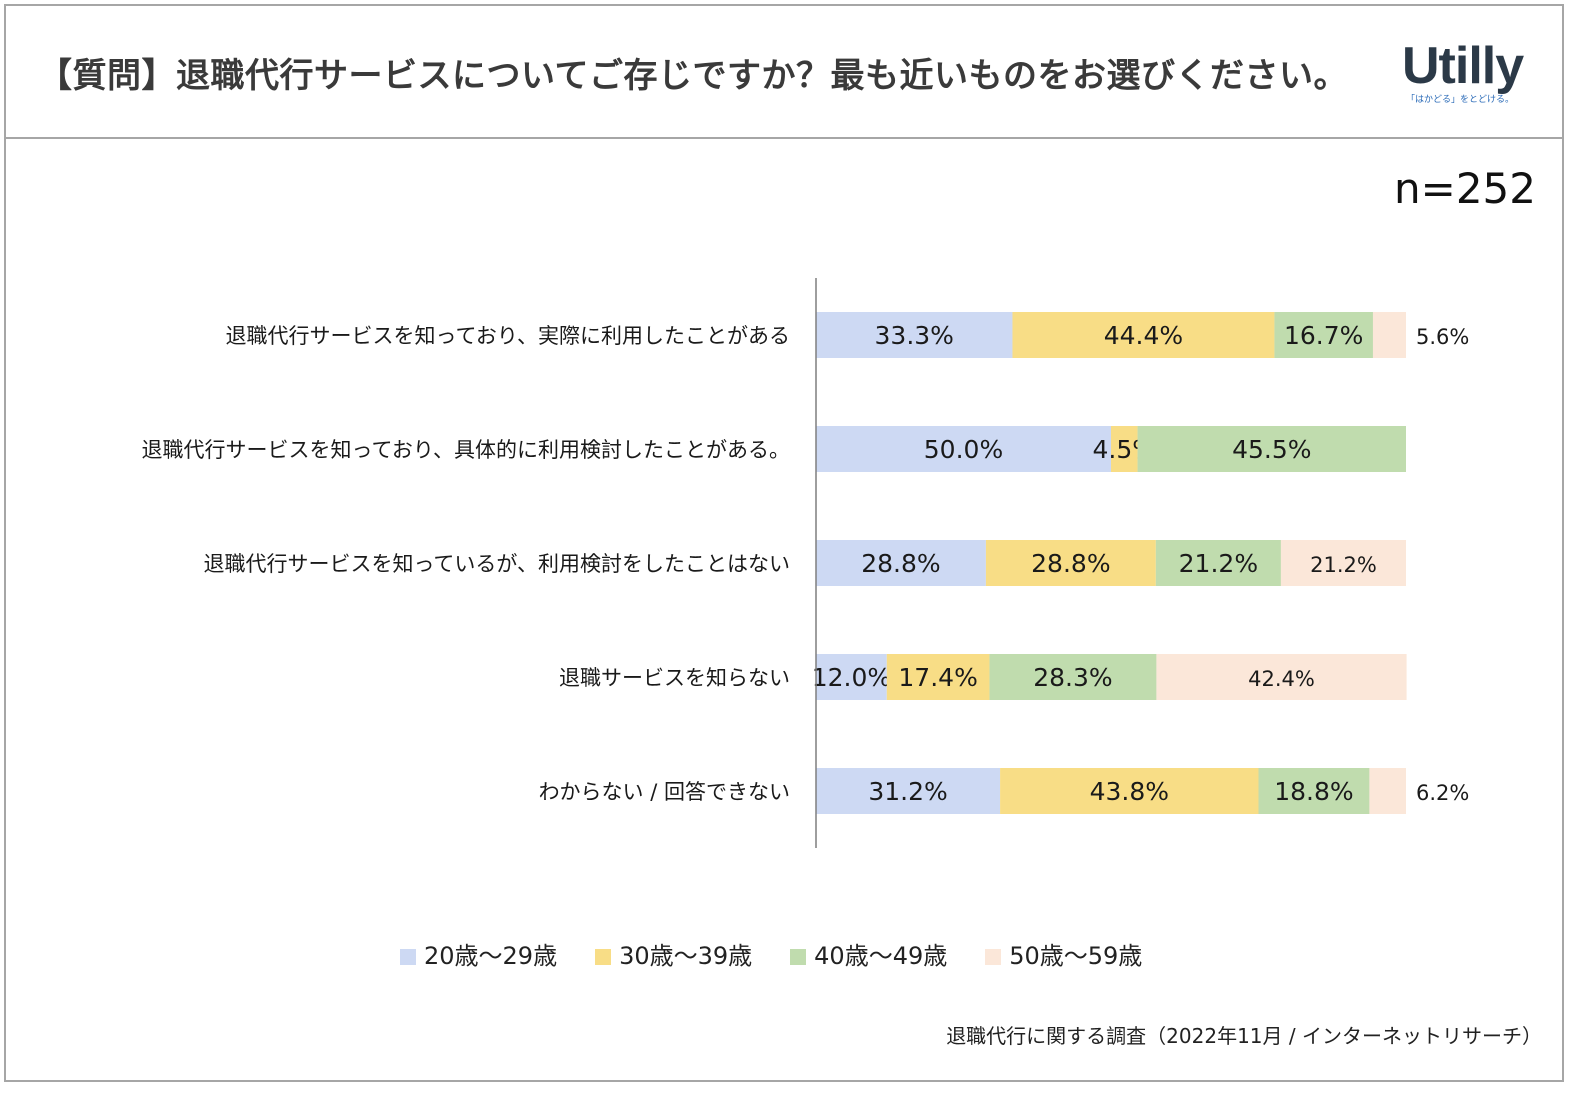 The height and width of the screenshot is (1096, 1580). I want to click on data-label: 18.8%, so click(1313, 791).